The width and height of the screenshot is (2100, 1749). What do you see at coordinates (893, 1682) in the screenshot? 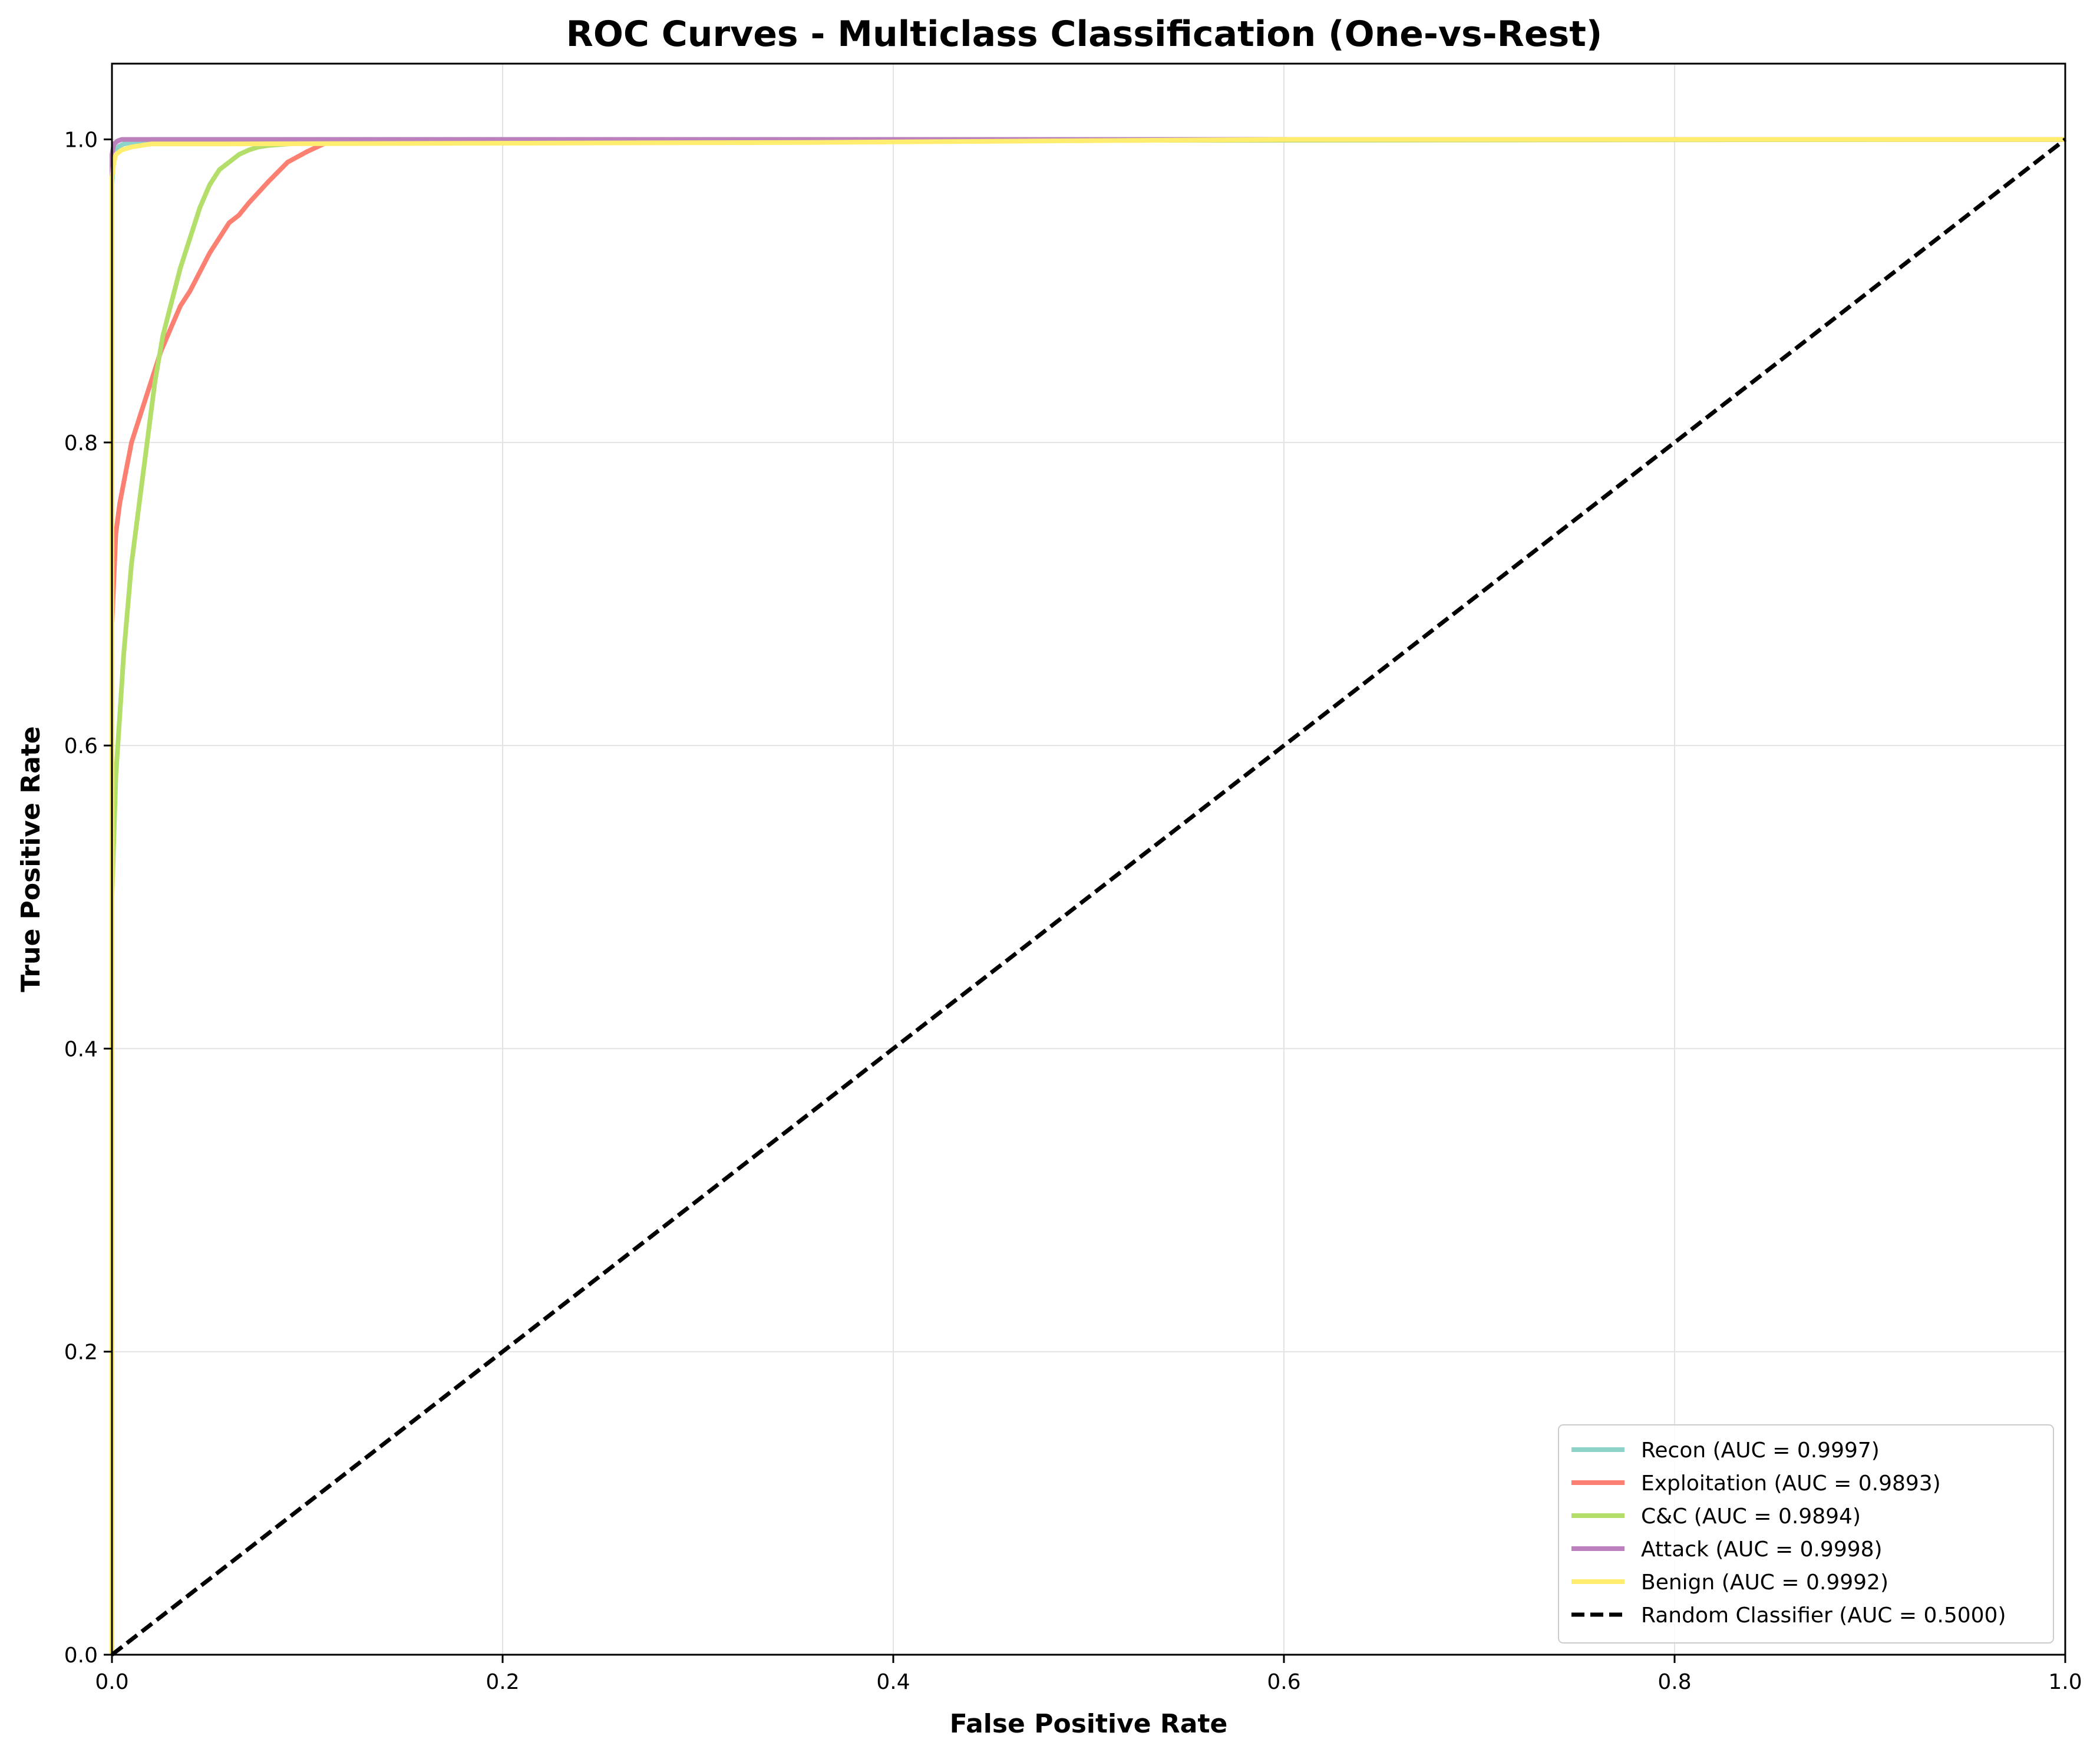
I see `x-tick-label-2: 0.4` at bounding box center [893, 1682].